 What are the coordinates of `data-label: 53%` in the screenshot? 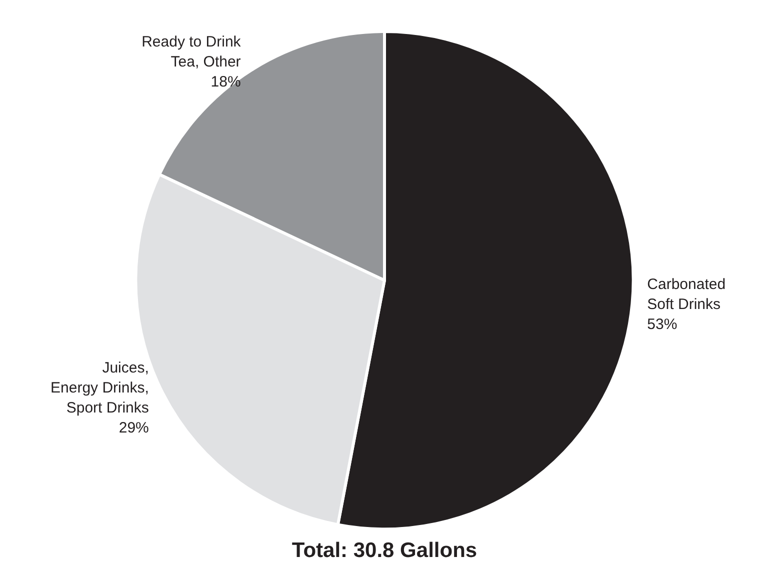 It's located at (662, 325).